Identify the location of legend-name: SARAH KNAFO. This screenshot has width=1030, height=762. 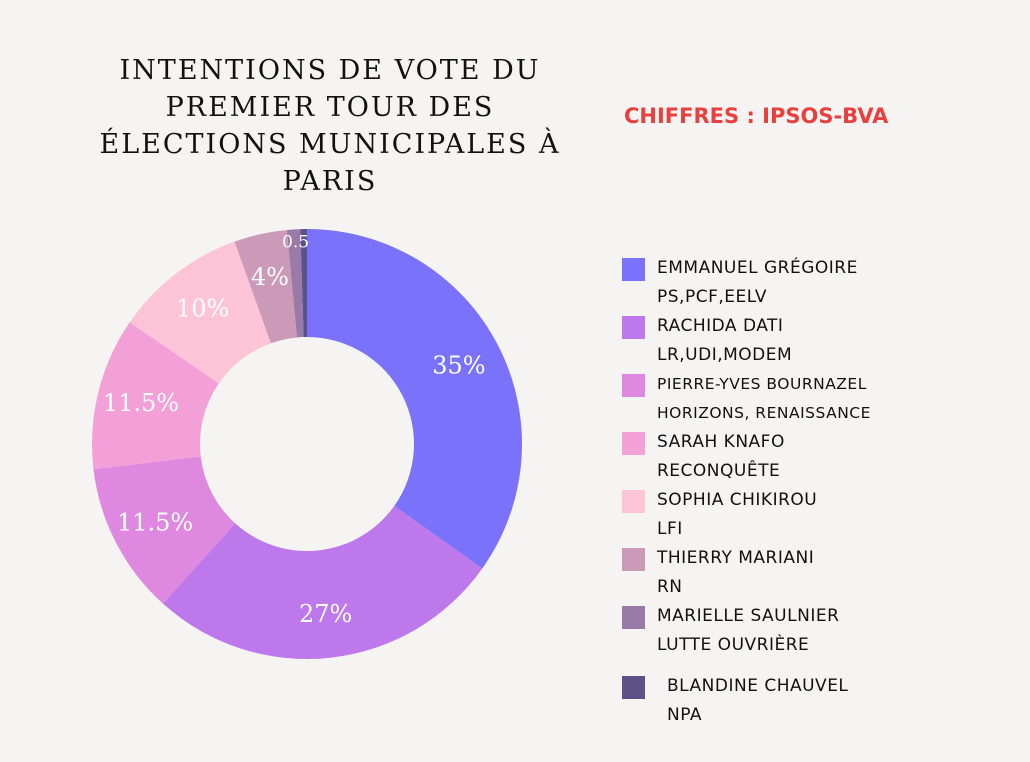
(721, 442).